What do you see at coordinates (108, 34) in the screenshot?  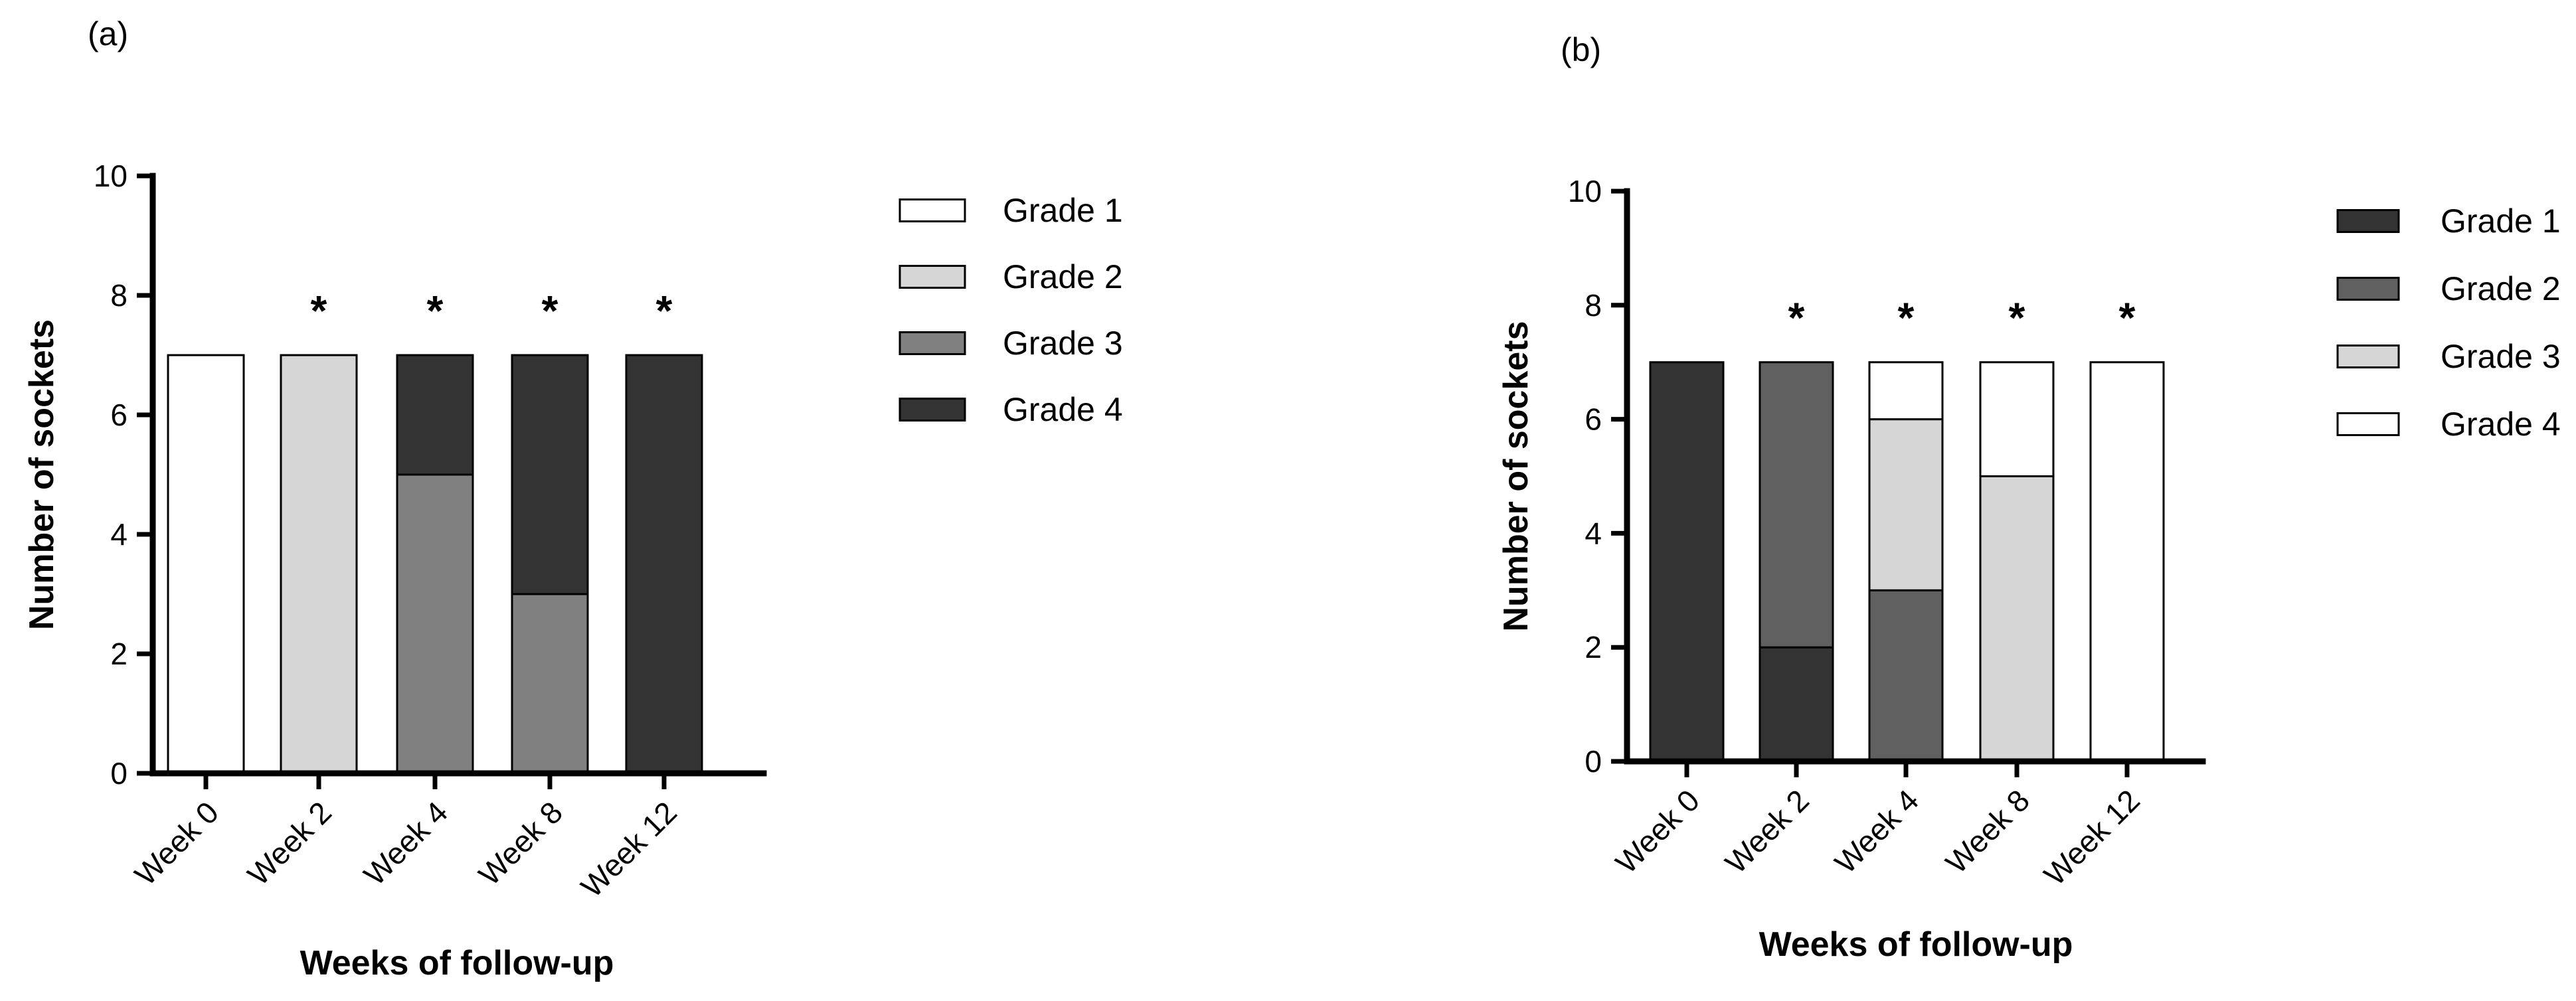 I see `panel-label: (a)` at bounding box center [108, 34].